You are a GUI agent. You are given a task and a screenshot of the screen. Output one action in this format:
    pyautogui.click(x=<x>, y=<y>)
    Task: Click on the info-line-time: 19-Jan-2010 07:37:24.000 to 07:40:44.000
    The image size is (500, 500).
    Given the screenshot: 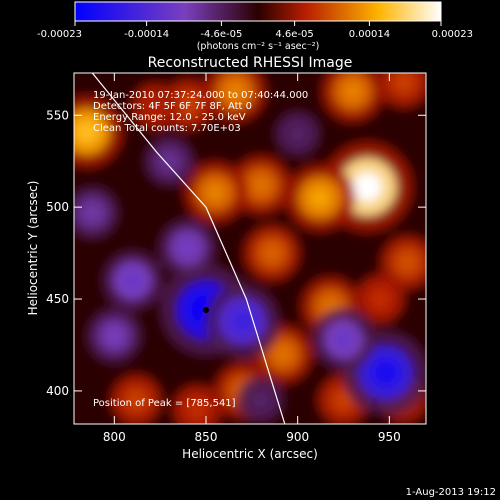 What is the action you would take?
    pyautogui.click(x=200, y=95)
    